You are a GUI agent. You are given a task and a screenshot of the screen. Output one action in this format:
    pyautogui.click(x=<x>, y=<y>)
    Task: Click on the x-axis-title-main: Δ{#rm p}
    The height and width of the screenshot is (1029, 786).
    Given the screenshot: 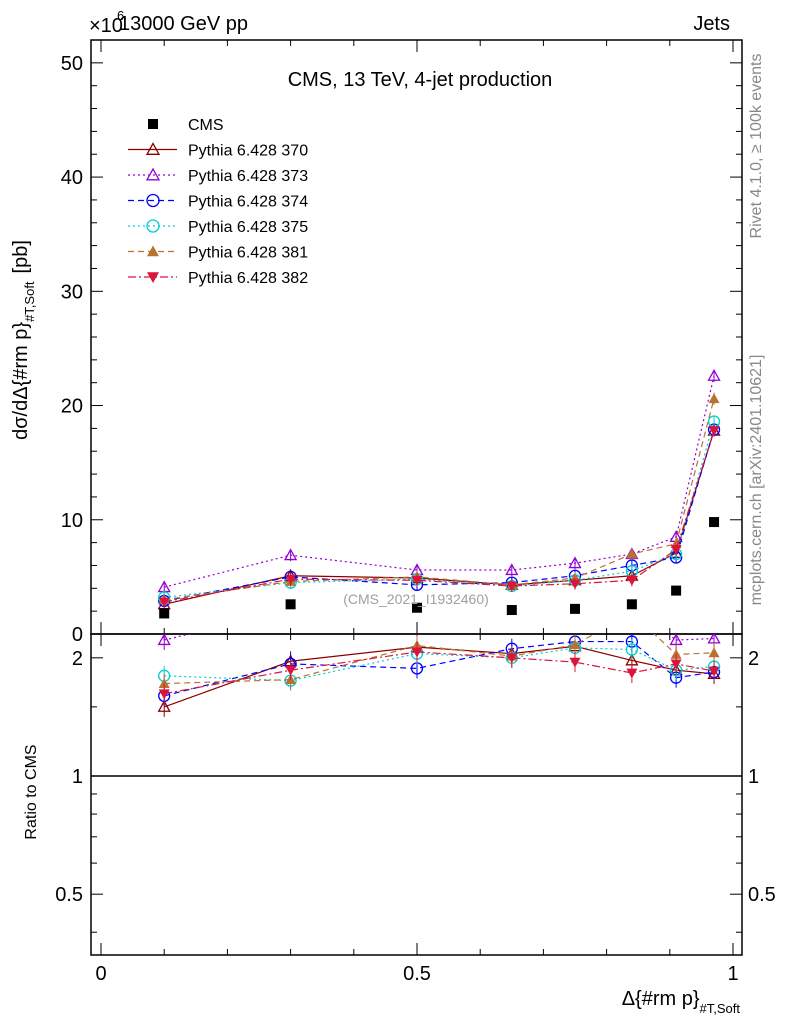 What is the action you would take?
    pyautogui.click(x=661, y=999)
    